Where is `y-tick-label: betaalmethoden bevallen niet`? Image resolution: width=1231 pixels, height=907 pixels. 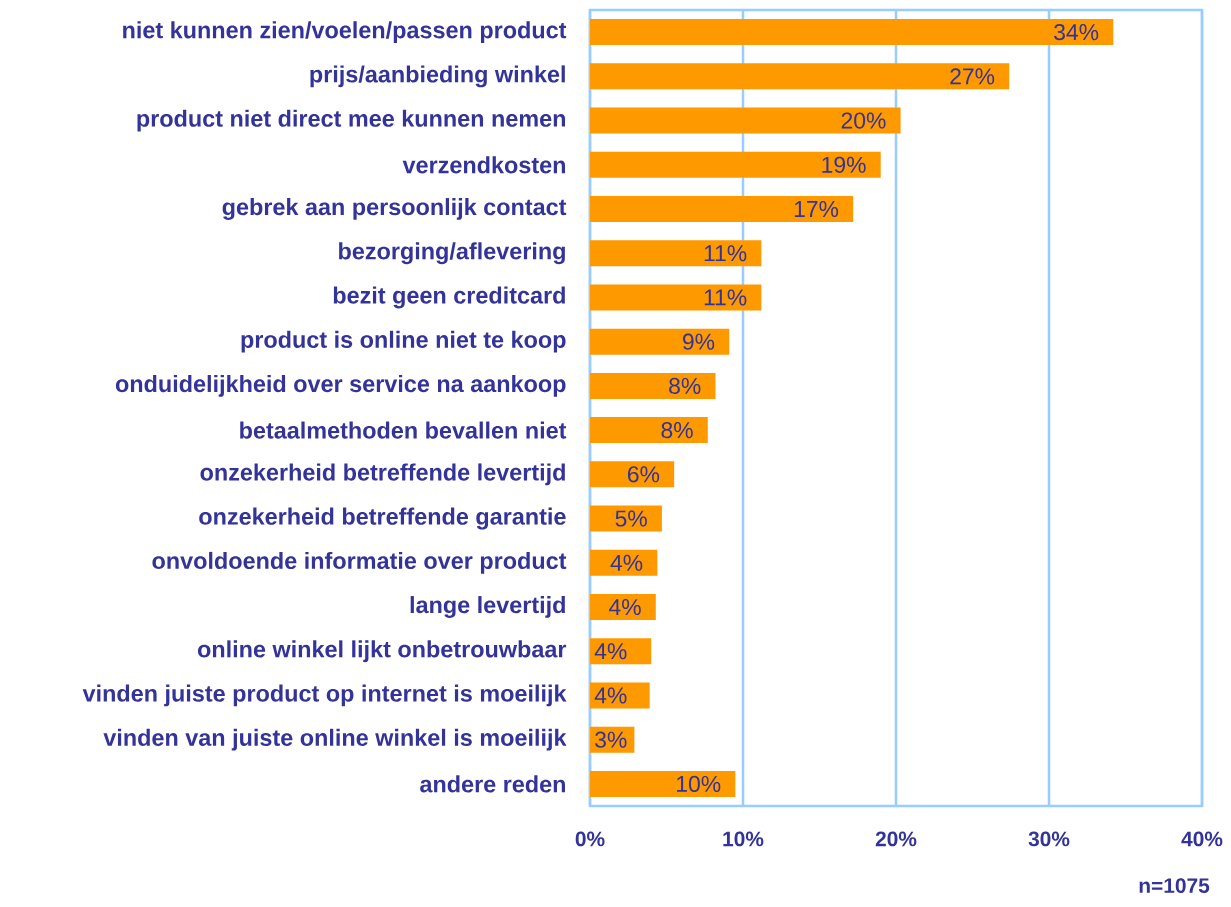 y-tick-label: betaalmethoden bevallen niet is located at coordinates (403, 430).